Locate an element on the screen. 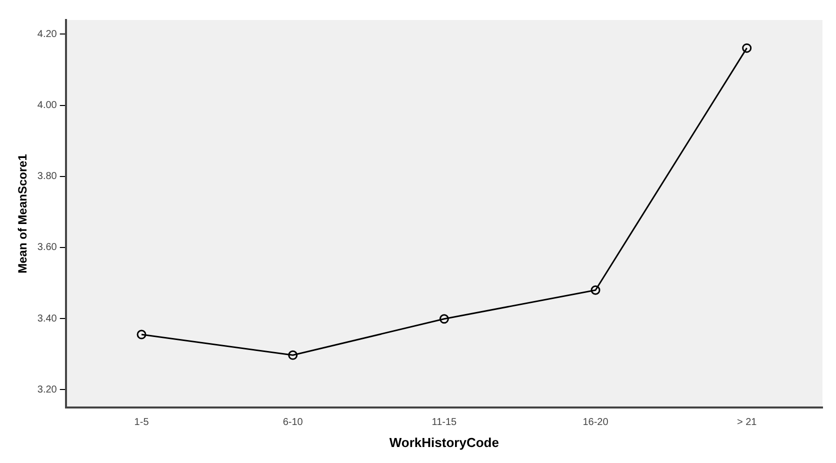  x-tick-label: 11-15 is located at coordinates (445, 422).